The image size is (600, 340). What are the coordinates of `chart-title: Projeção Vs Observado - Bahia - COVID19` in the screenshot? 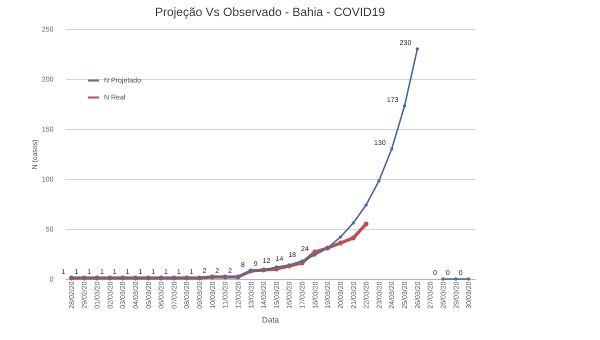 It's located at (270, 12).